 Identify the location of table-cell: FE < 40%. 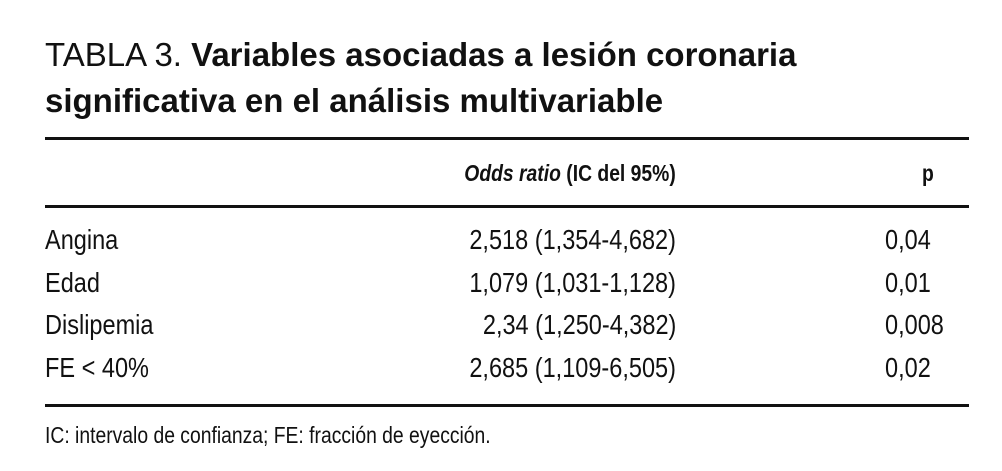
(107, 368).